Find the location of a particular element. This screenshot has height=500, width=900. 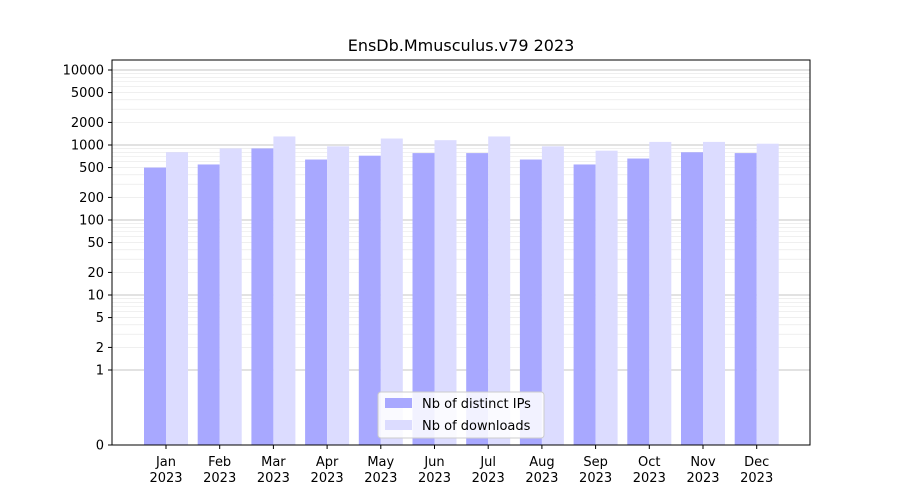

x-tick-label: Feb 2023 is located at coordinates (219, 470).